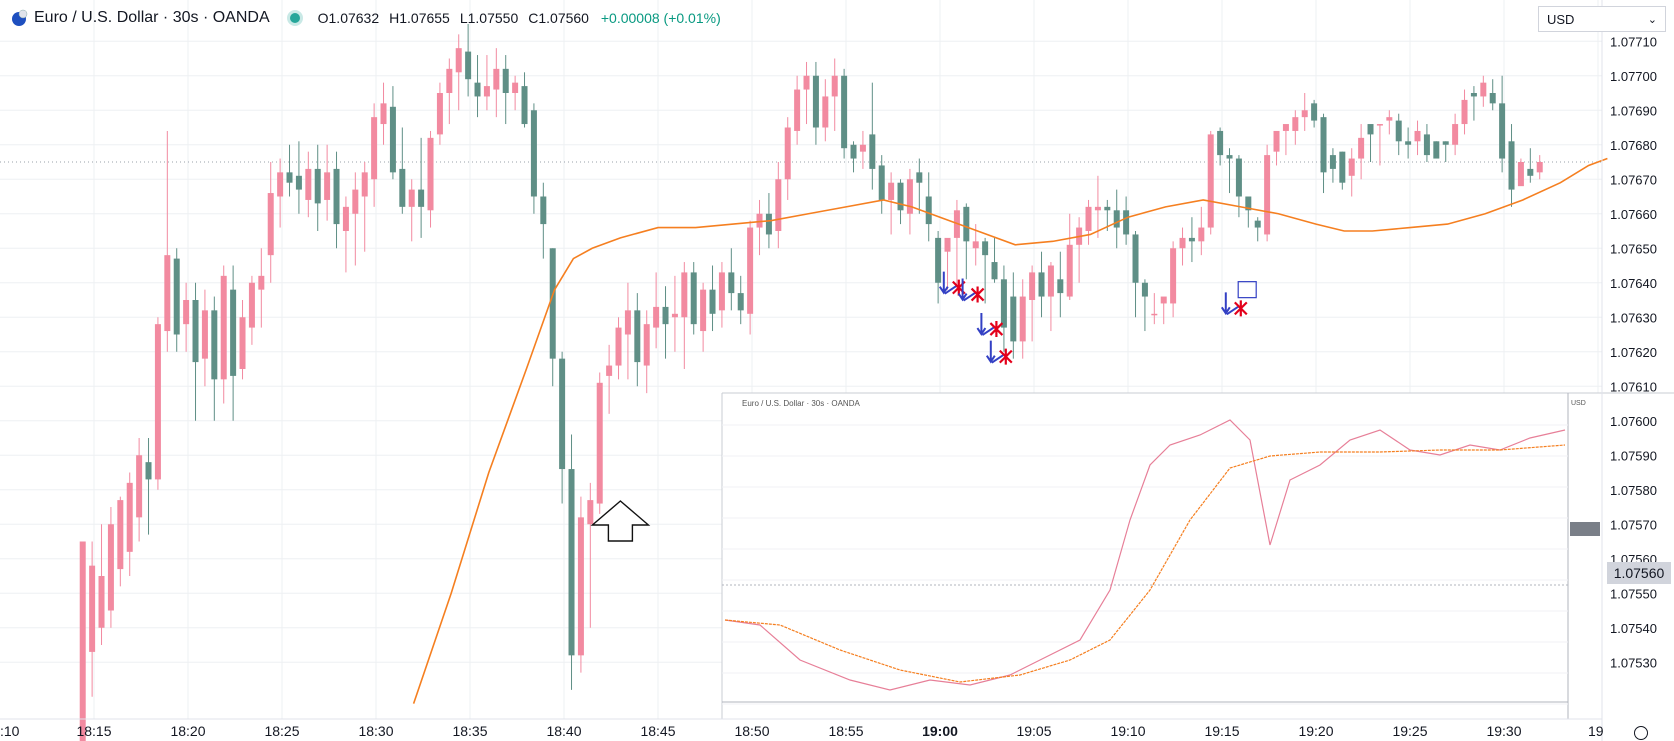  I want to click on currency-label: USD, so click(1561, 19).